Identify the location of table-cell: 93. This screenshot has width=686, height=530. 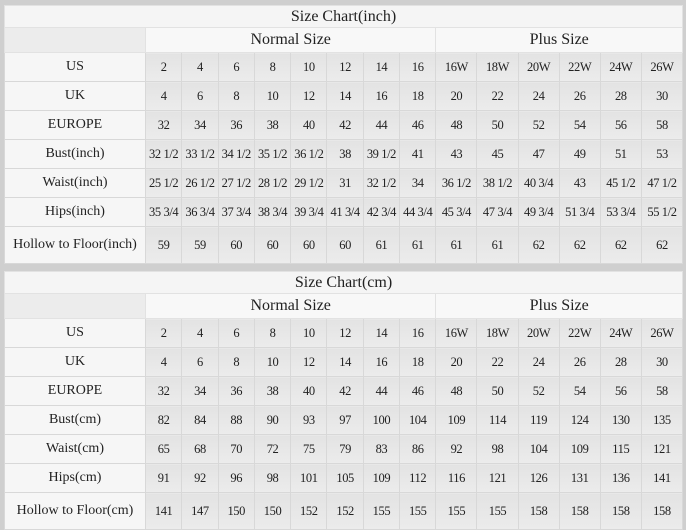
(309, 420).